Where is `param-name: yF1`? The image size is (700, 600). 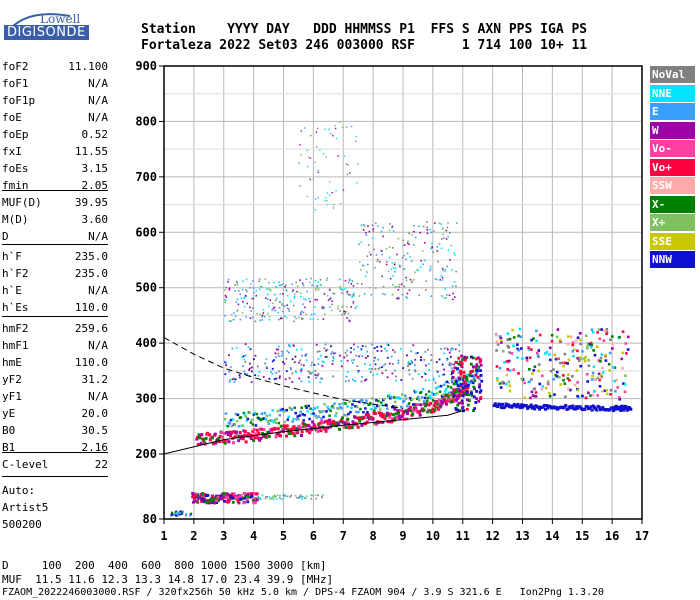 param-name: yF1 is located at coordinates (12, 396).